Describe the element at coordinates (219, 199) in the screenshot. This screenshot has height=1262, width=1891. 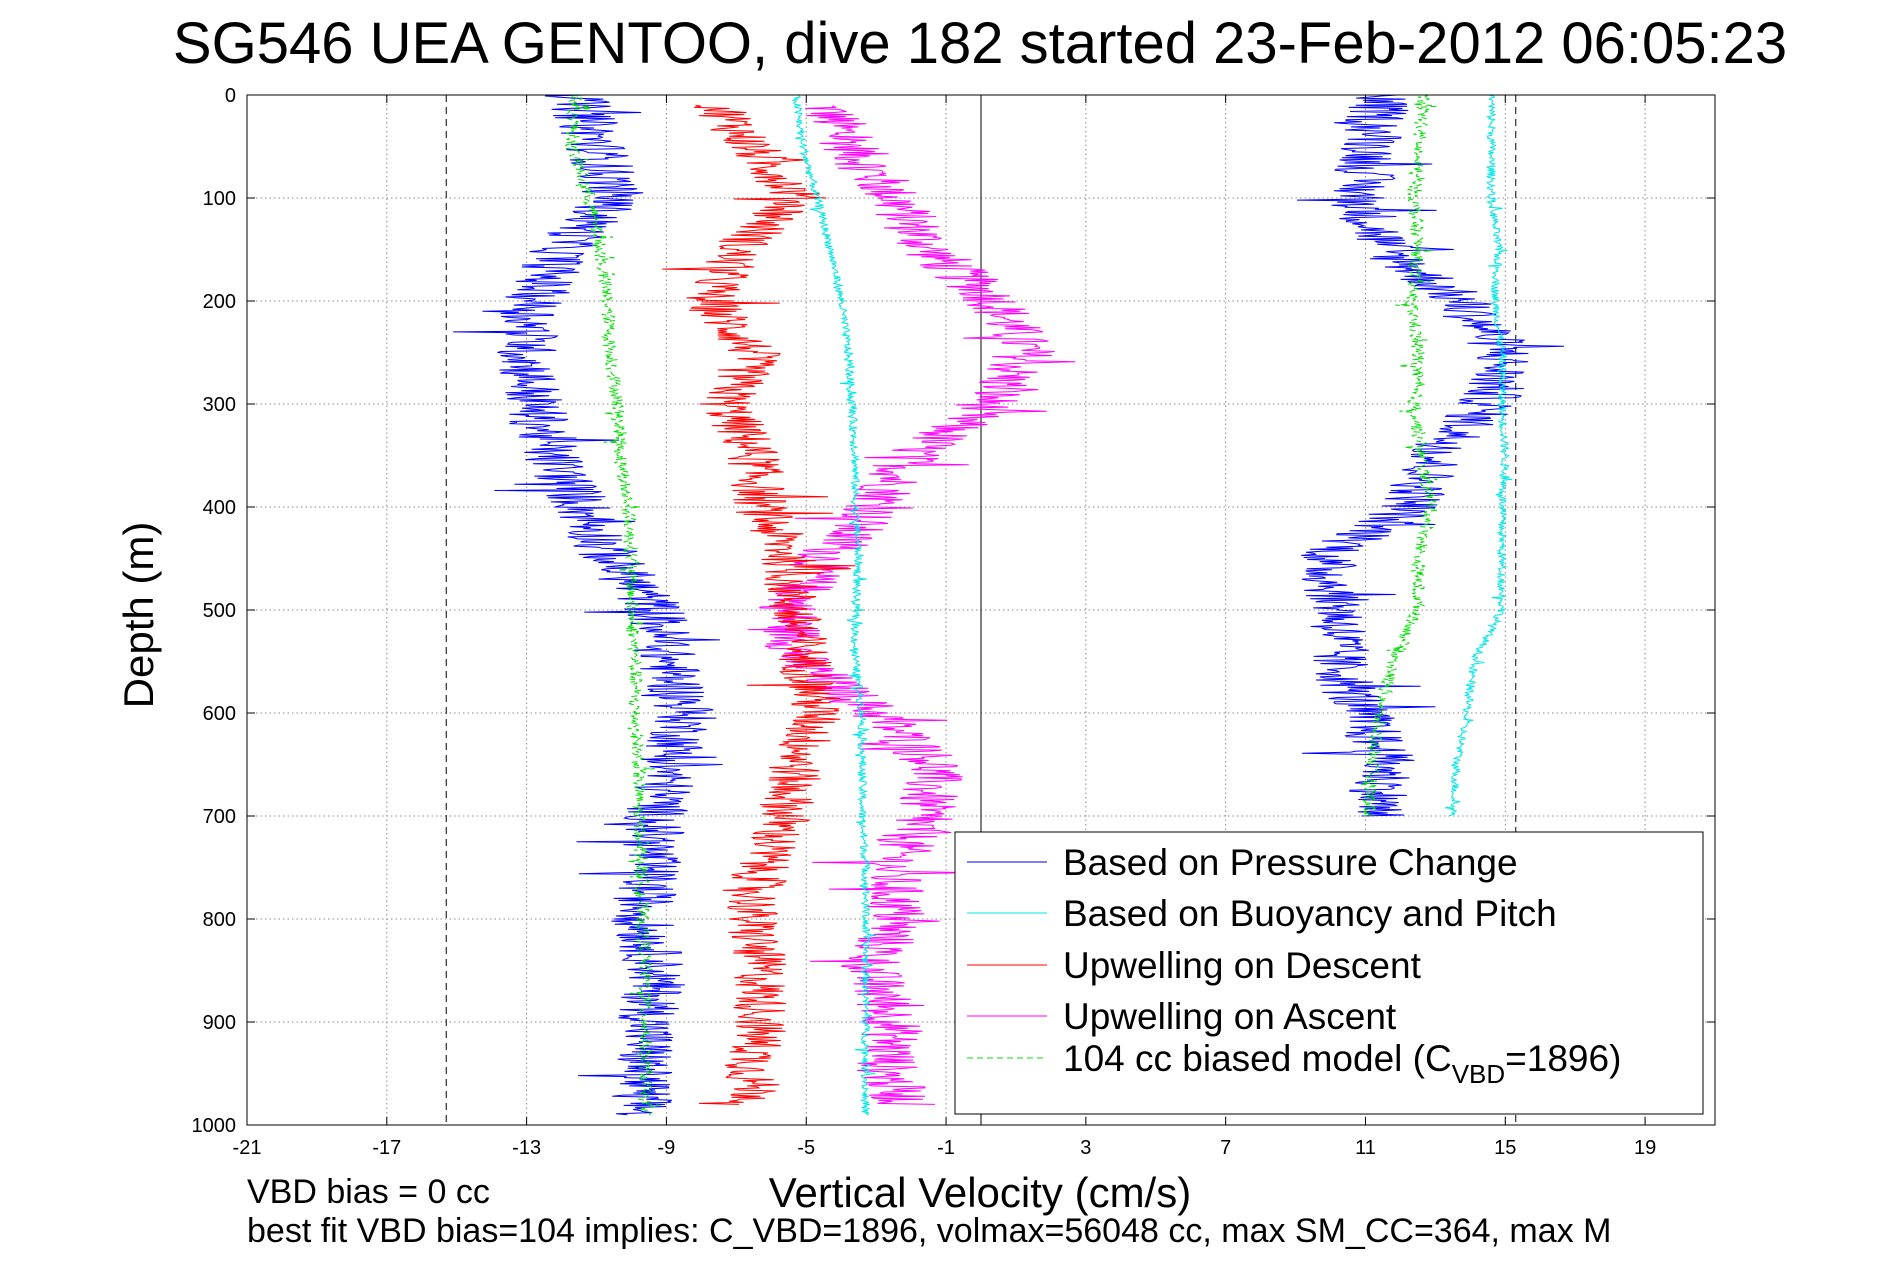
I see `y-tick-label: 100` at that location.